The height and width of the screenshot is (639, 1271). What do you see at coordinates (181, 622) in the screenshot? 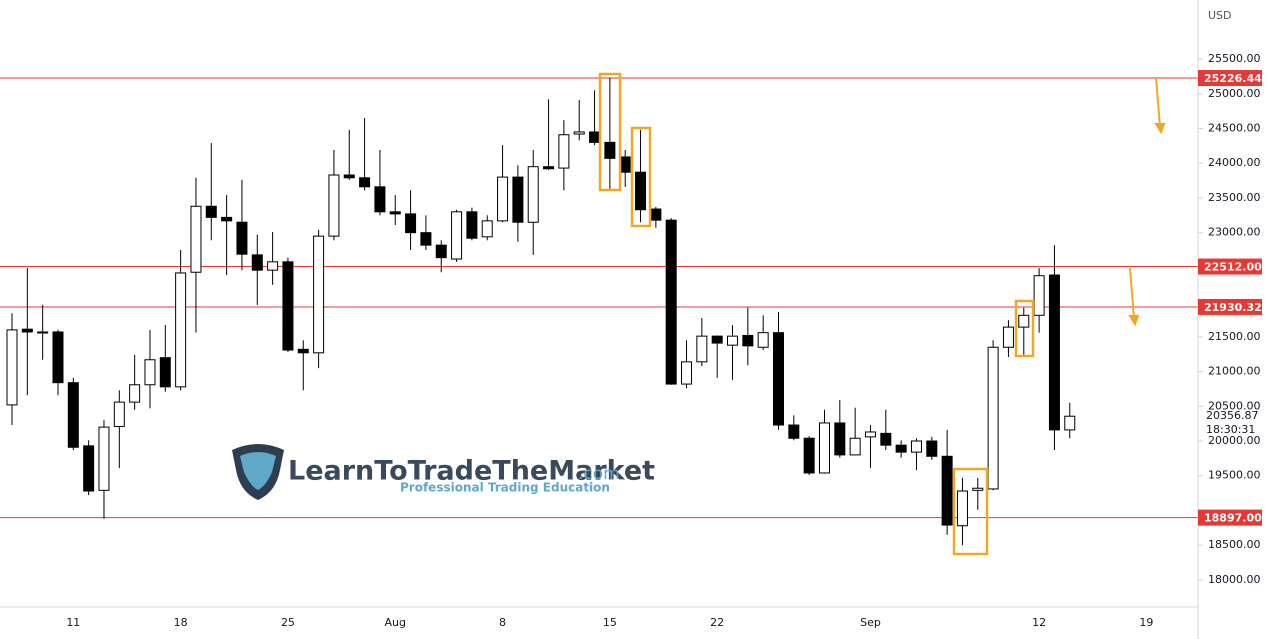
I see `x-tick-label: 18` at bounding box center [181, 622].